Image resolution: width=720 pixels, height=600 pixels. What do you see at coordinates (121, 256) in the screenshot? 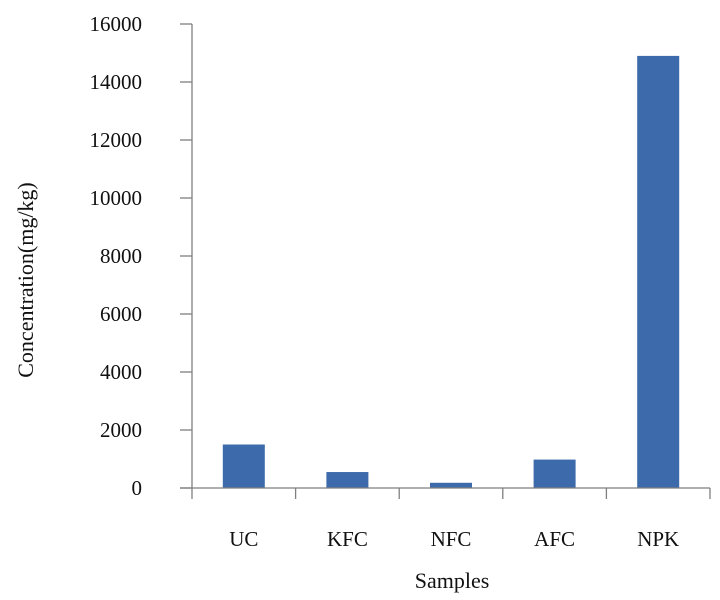
I see `y-tick-label: 8000` at bounding box center [121, 256].